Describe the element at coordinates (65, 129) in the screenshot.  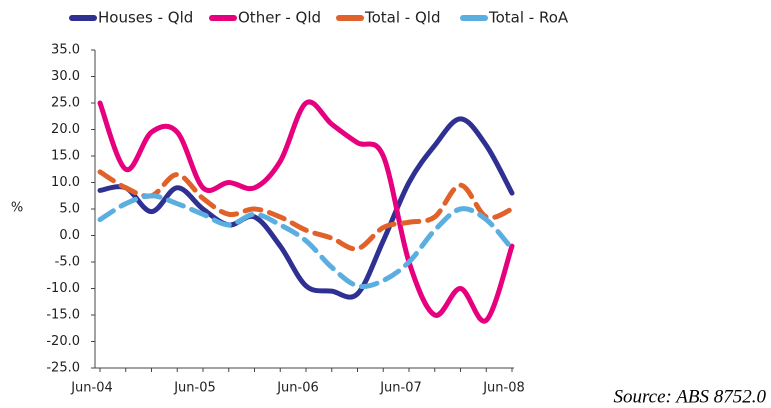
I see `y-tick-label: 20.0` at that location.